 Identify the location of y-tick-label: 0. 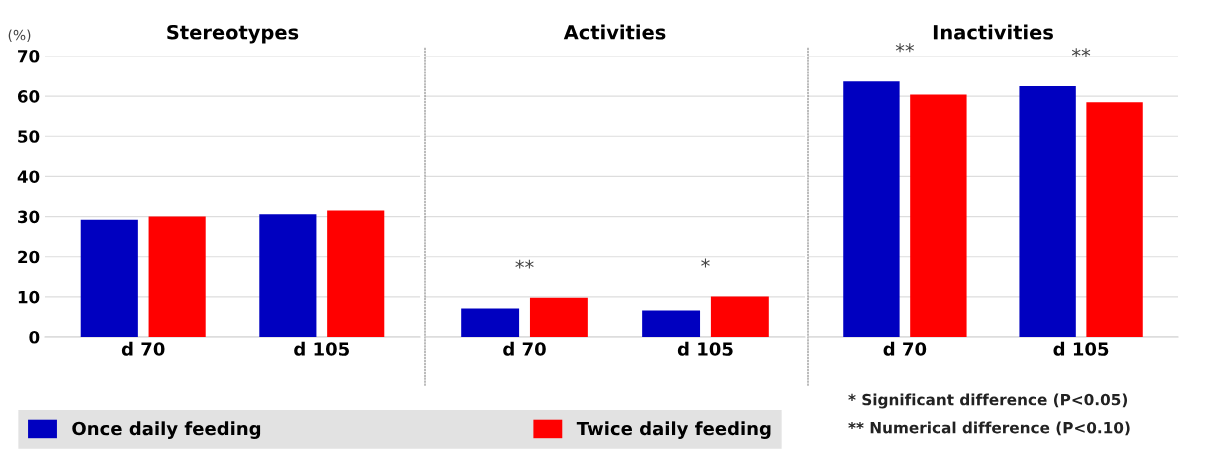
(34, 337).